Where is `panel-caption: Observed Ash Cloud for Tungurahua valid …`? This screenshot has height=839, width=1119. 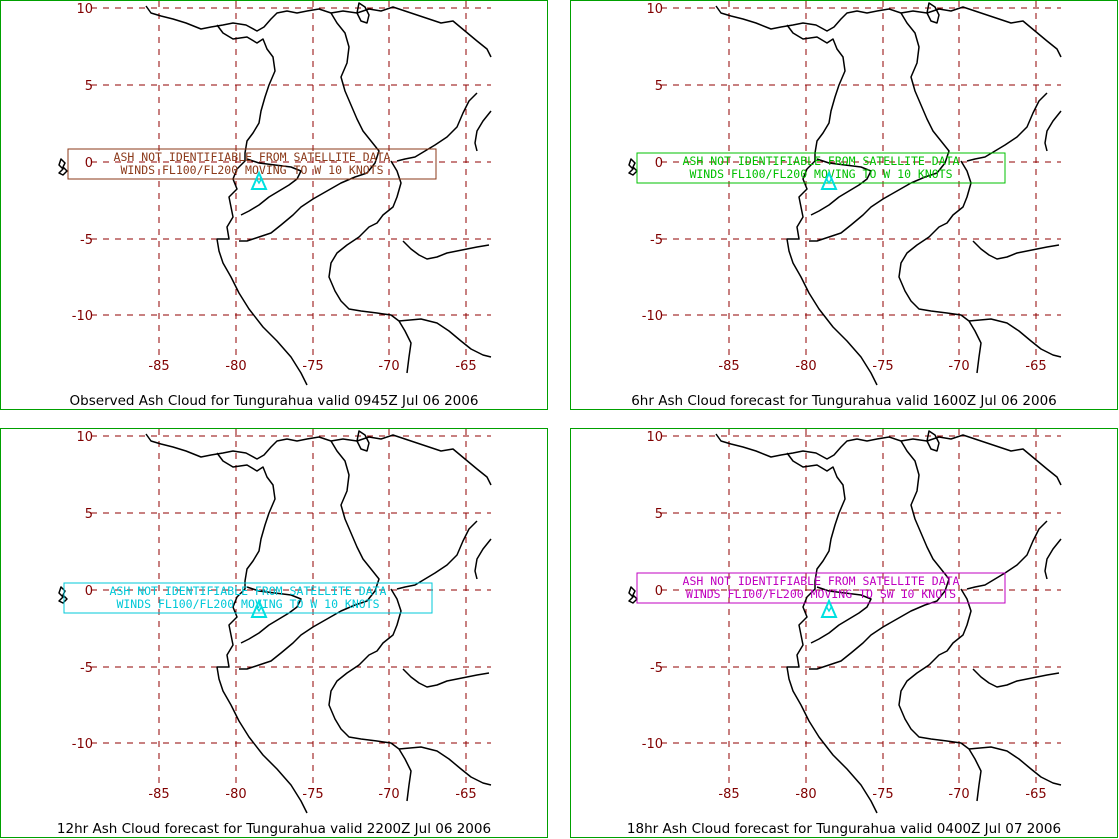 panel-caption: Observed Ash Cloud for Tungurahua valid … is located at coordinates (274, 401).